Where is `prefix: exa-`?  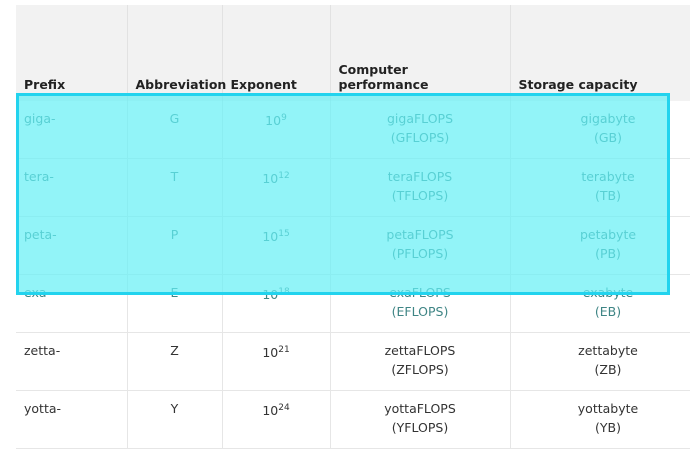 prefix: exa- is located at coordinates (37, 292).